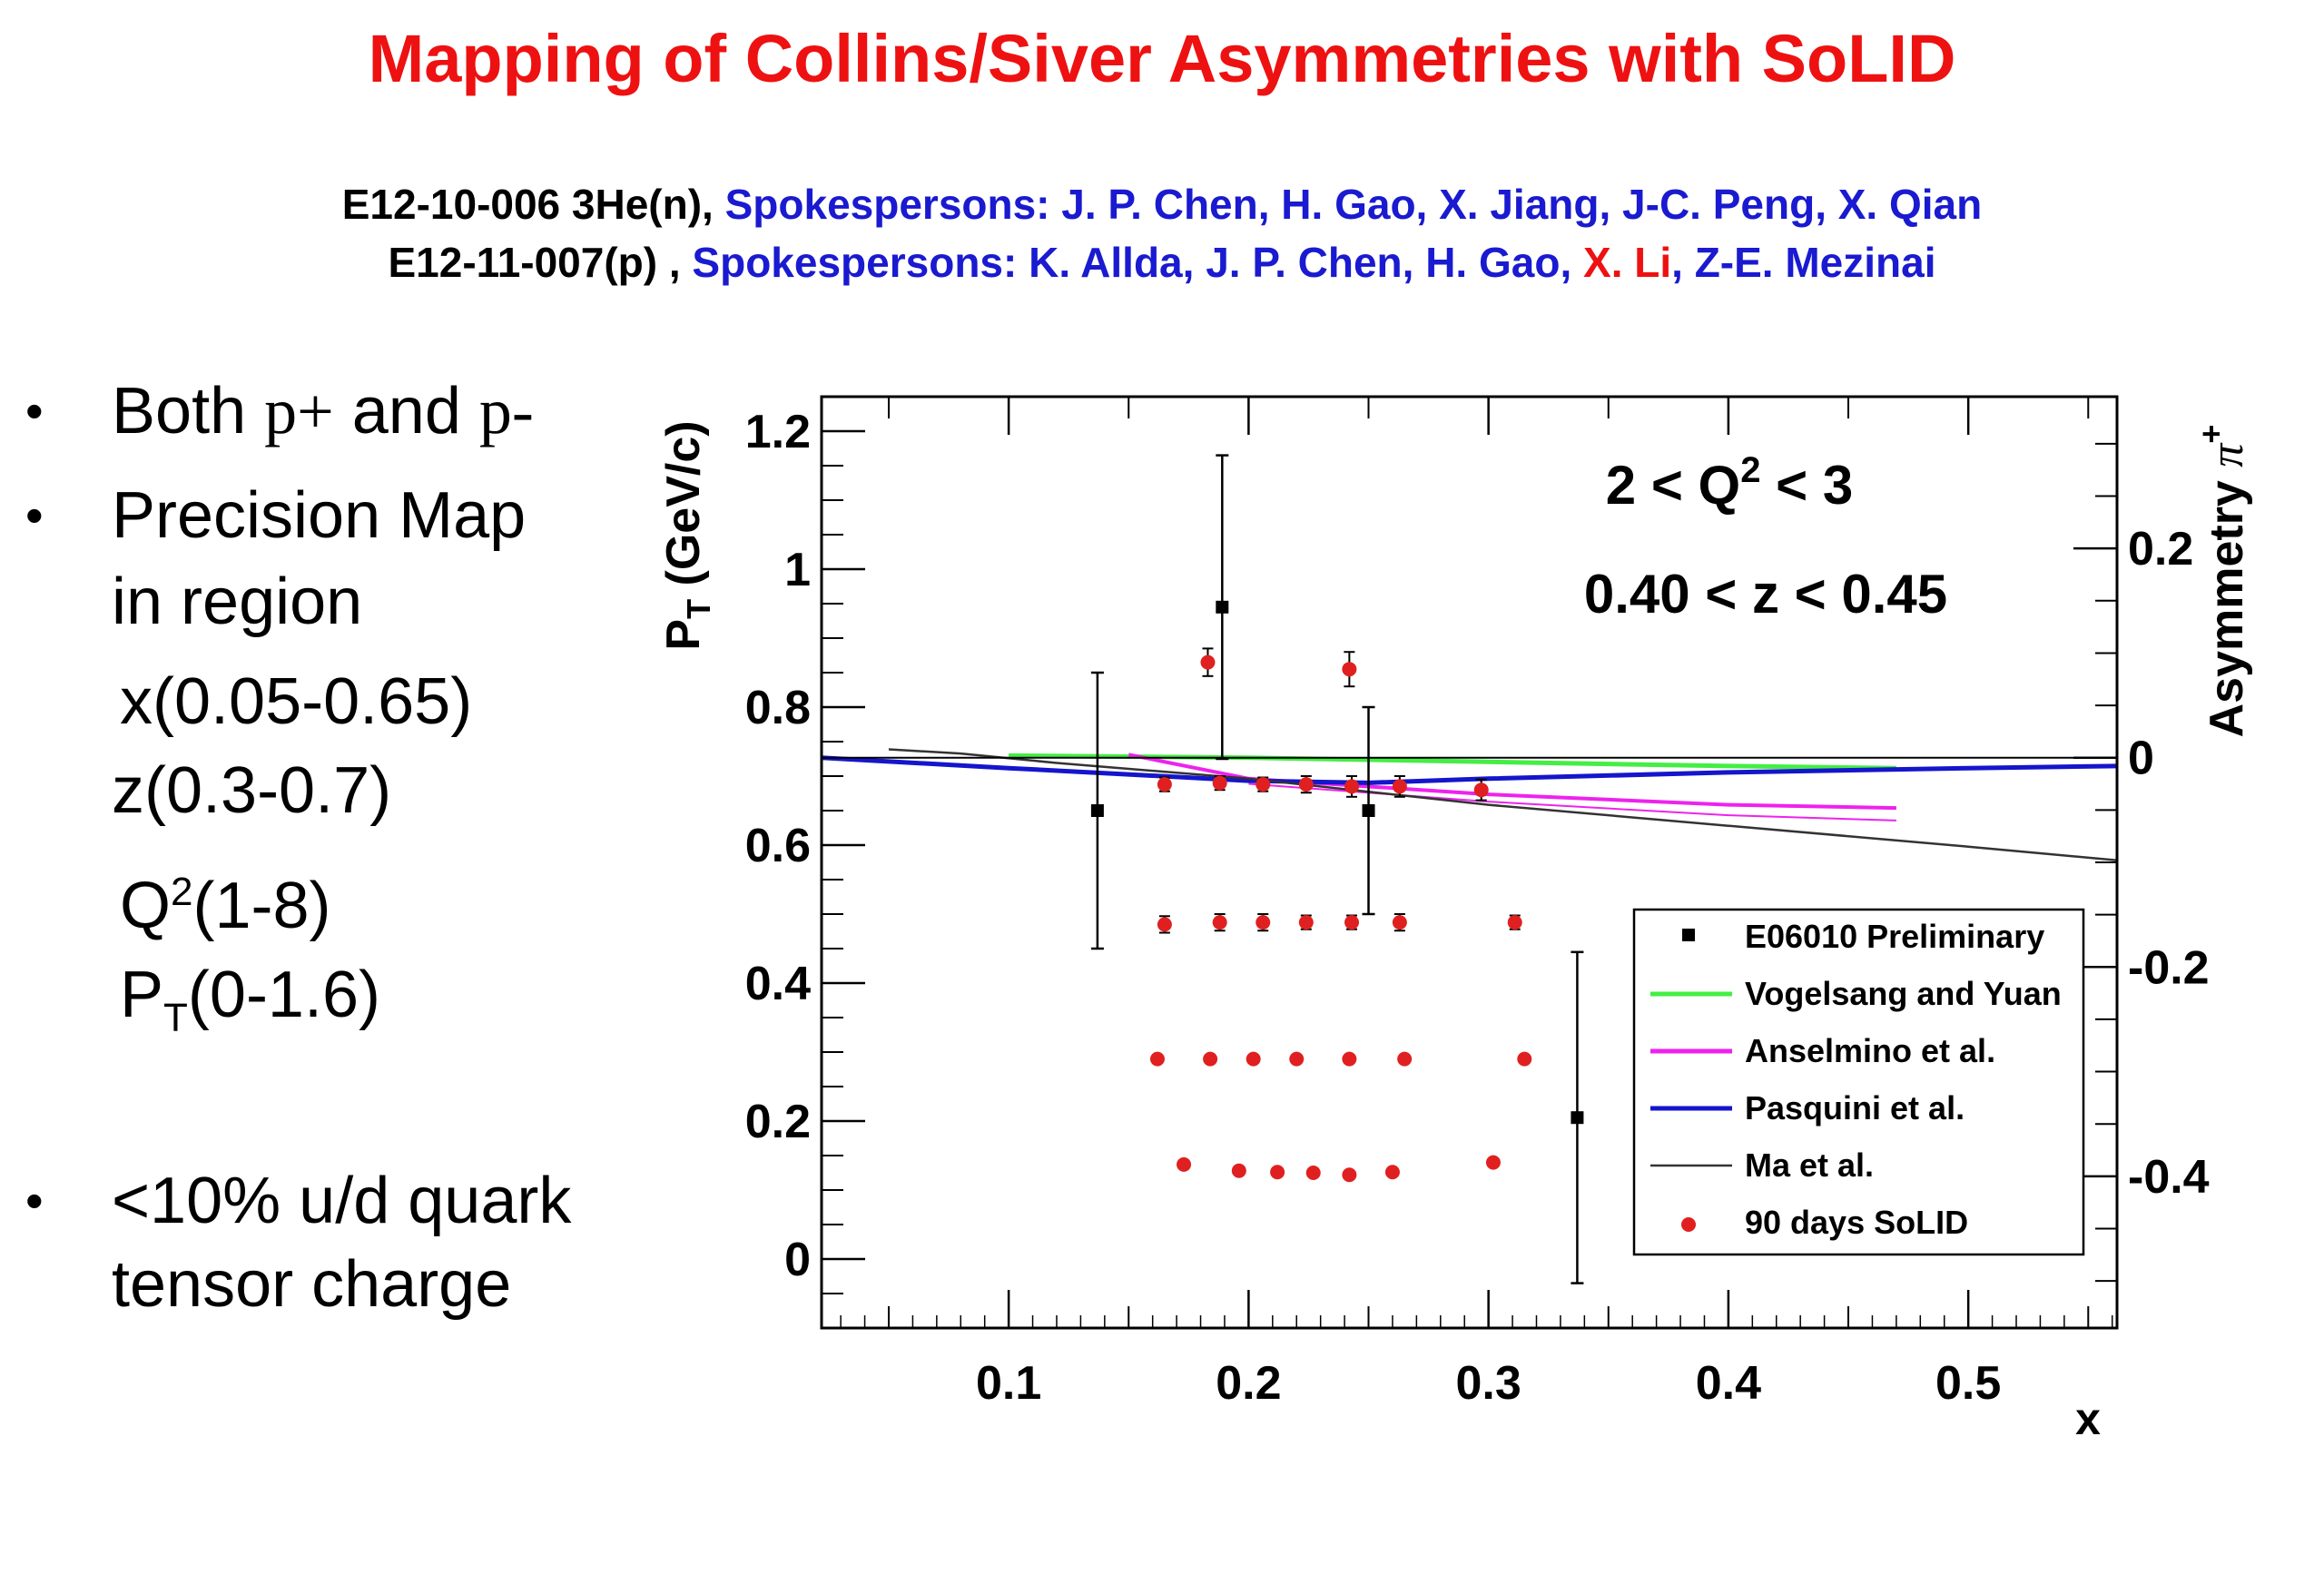 The width and height of the screenshot is (2324, 1584). I want to click on y-left-tick-label: 0.6, so click(778, 846).